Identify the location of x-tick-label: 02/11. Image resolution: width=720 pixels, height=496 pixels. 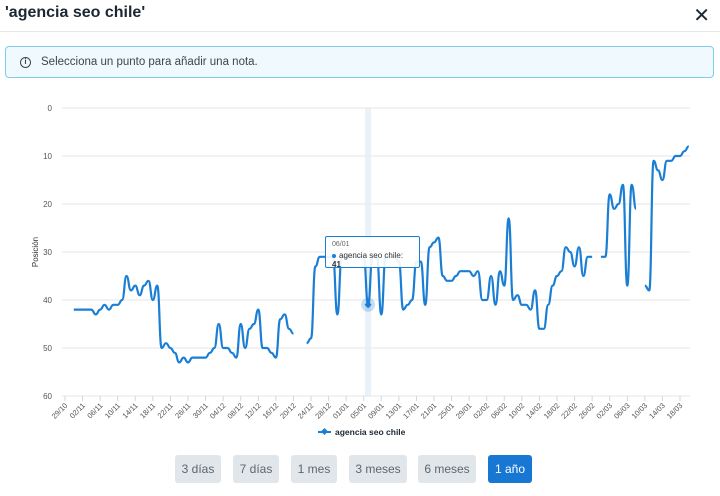
(77, 410).